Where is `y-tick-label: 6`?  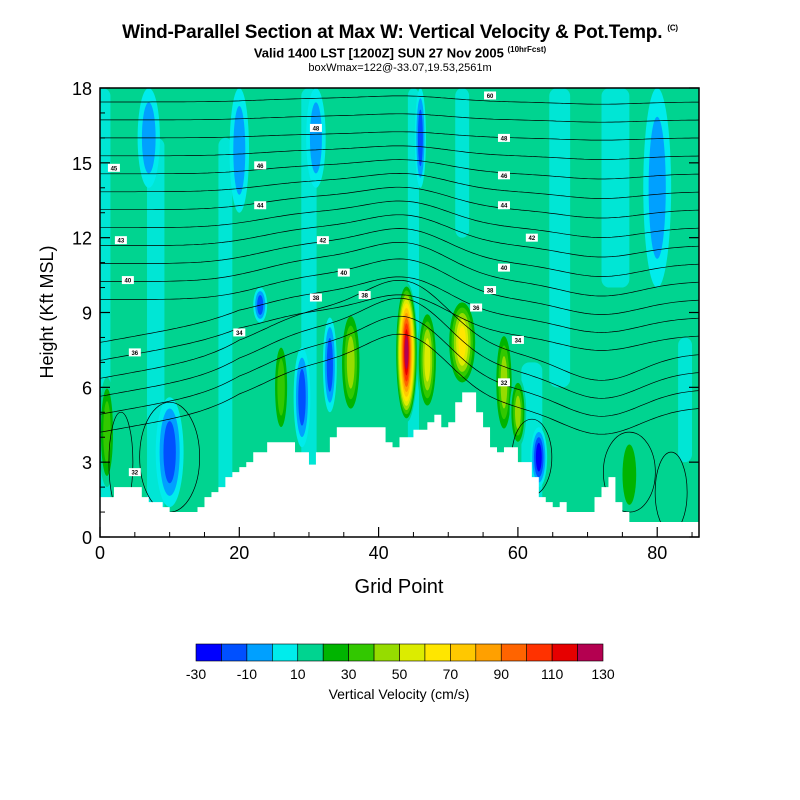
y-tick-label: 6 is located at coordinates (87, 388).